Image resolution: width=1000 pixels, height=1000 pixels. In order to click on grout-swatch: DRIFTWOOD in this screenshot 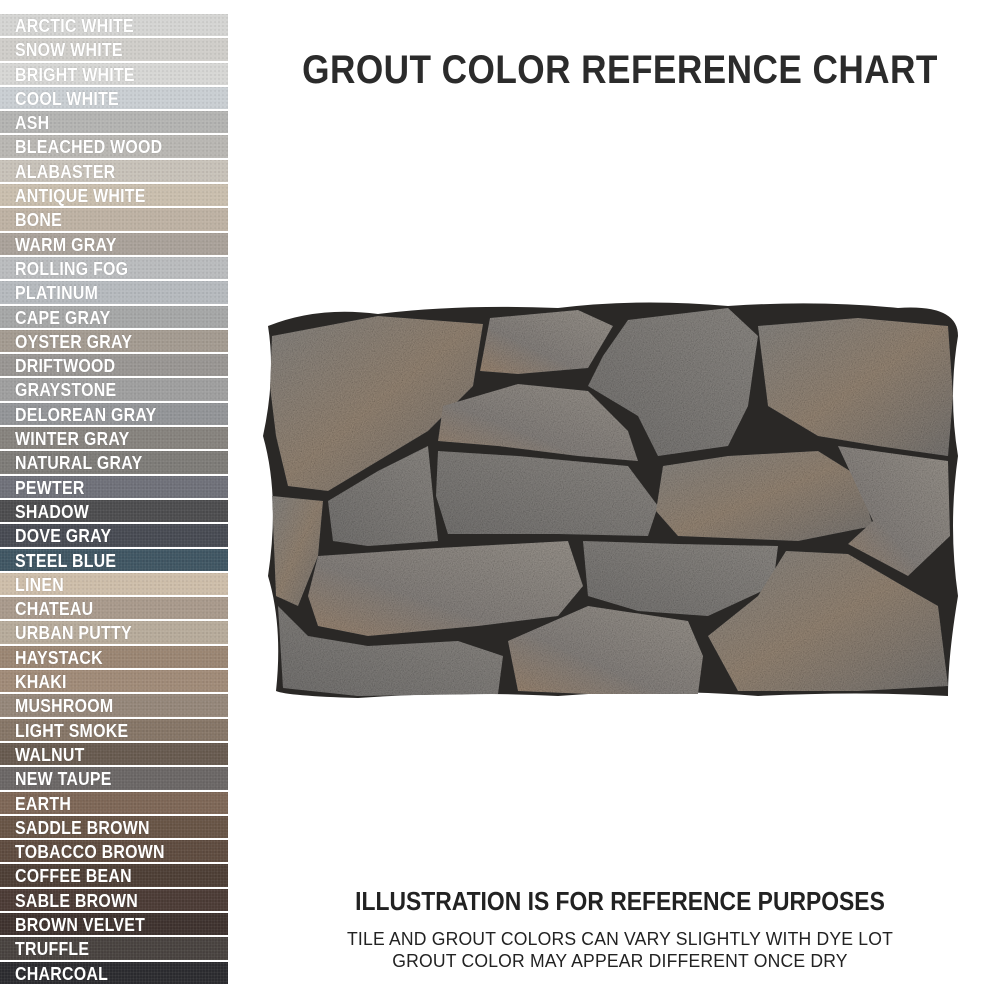, I will do `click(114, 365)`.